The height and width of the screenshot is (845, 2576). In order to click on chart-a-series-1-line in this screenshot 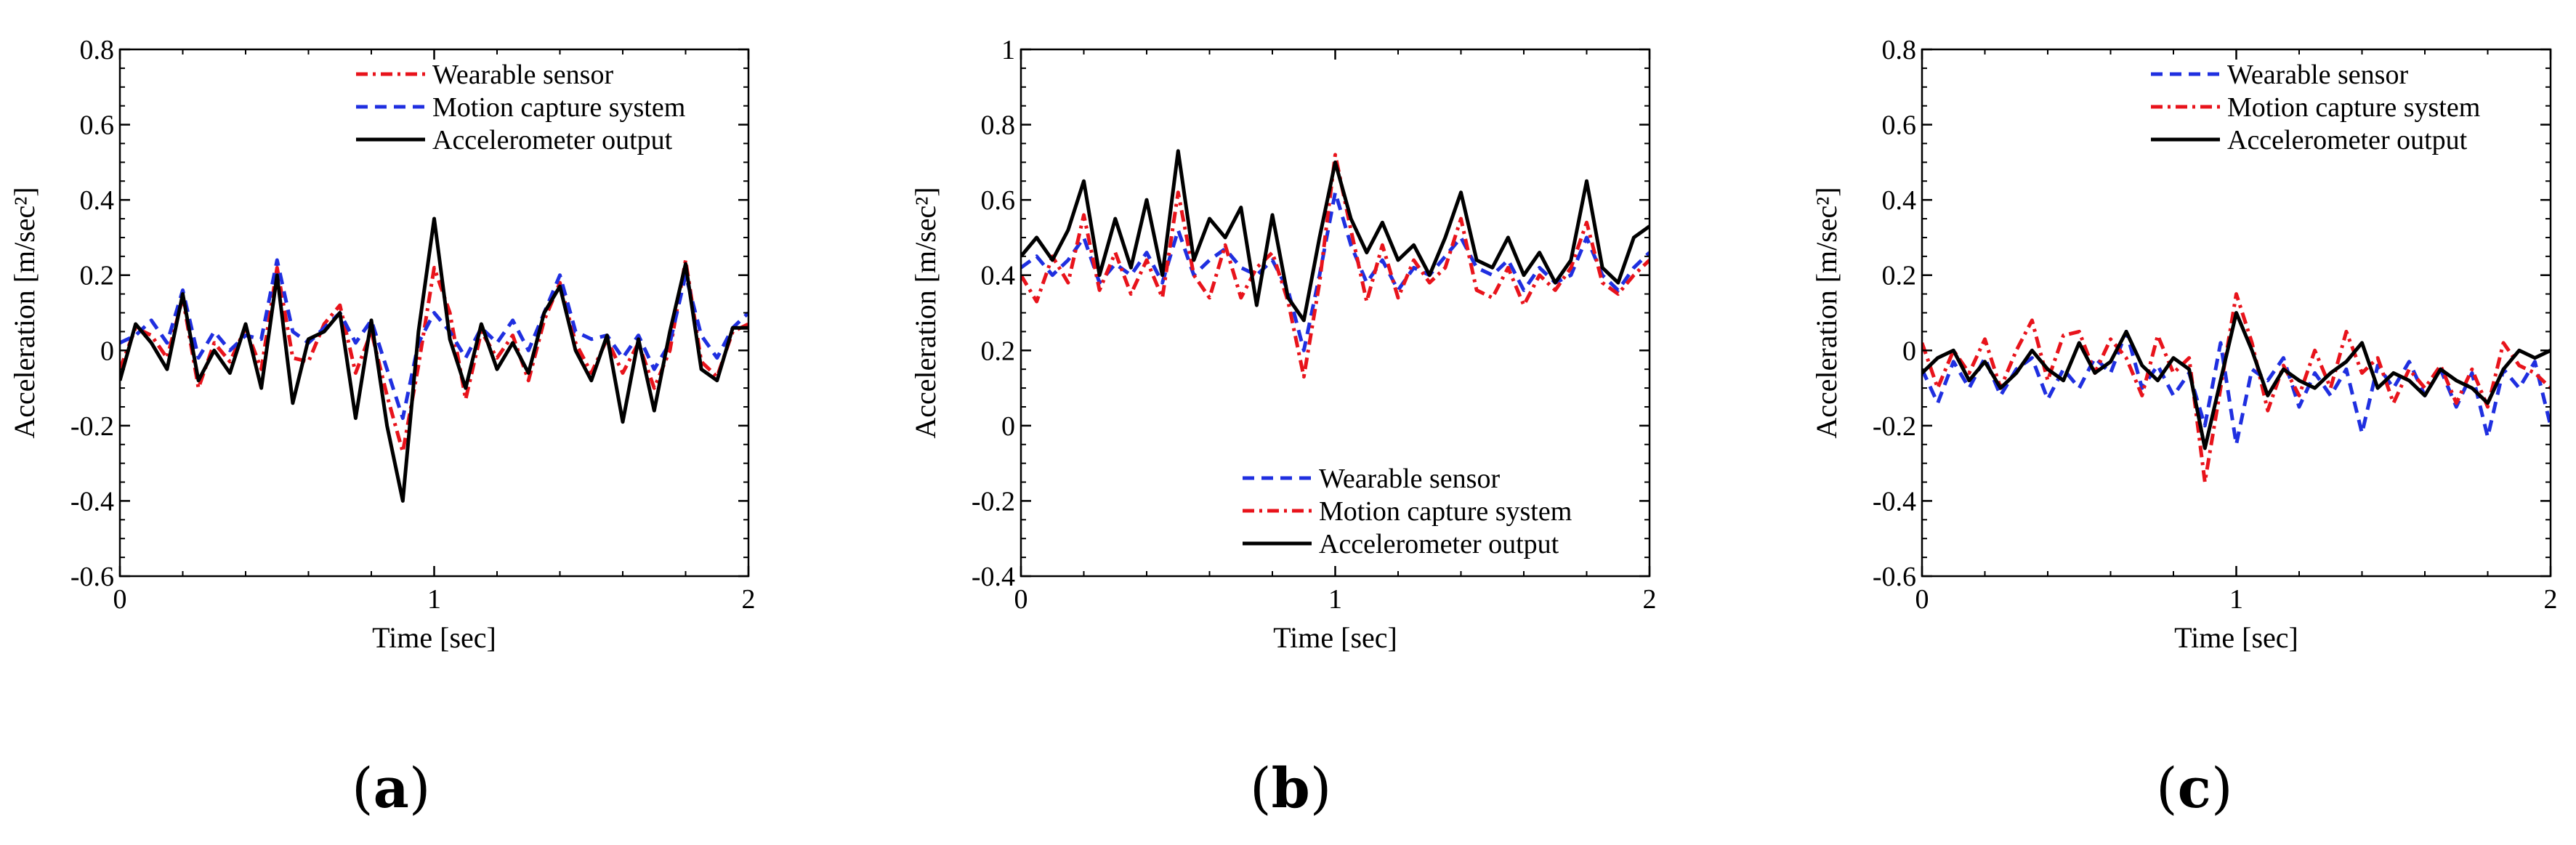, I will do `click(434, 339)`.